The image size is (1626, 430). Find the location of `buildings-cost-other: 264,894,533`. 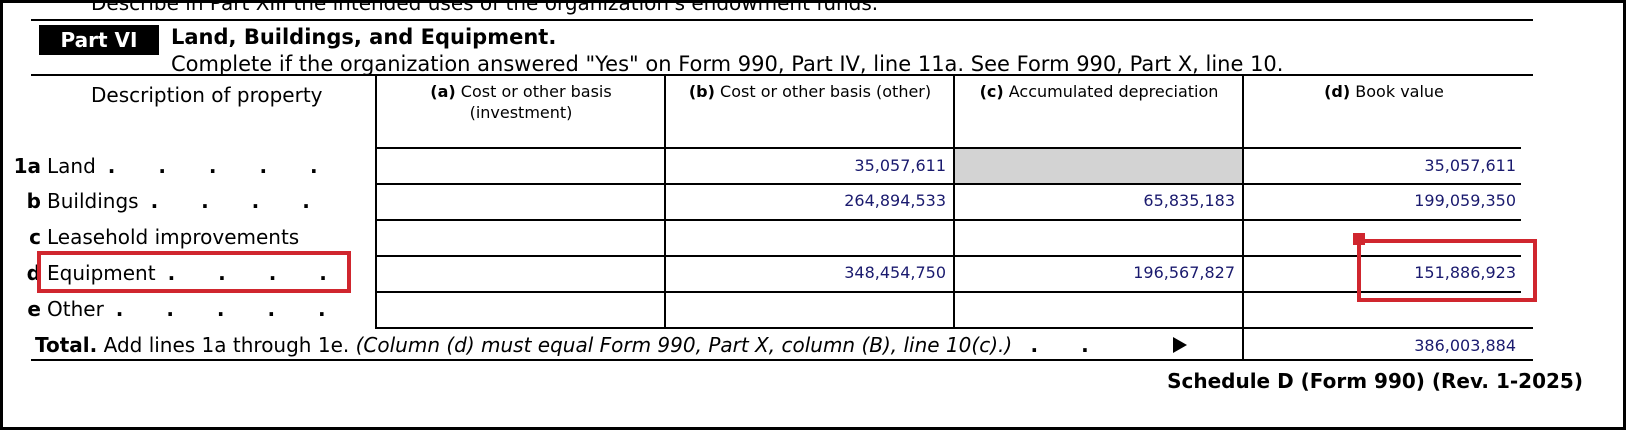

buildings-cost-other: 264,894,533 is located at coordinates (895, 200).